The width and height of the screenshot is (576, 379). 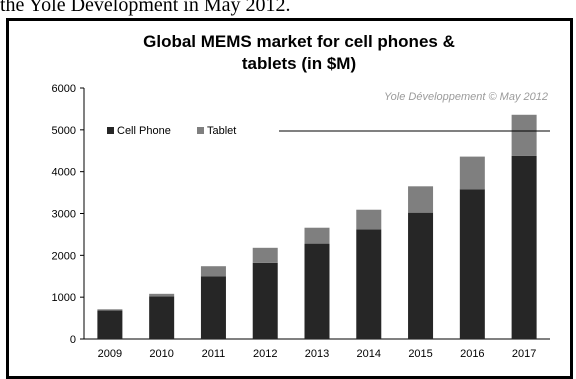 What do you see at coordinates (524, 354) in the screenshot?
I see `x-tick-label: 2017` at bounding box center [524, 354].